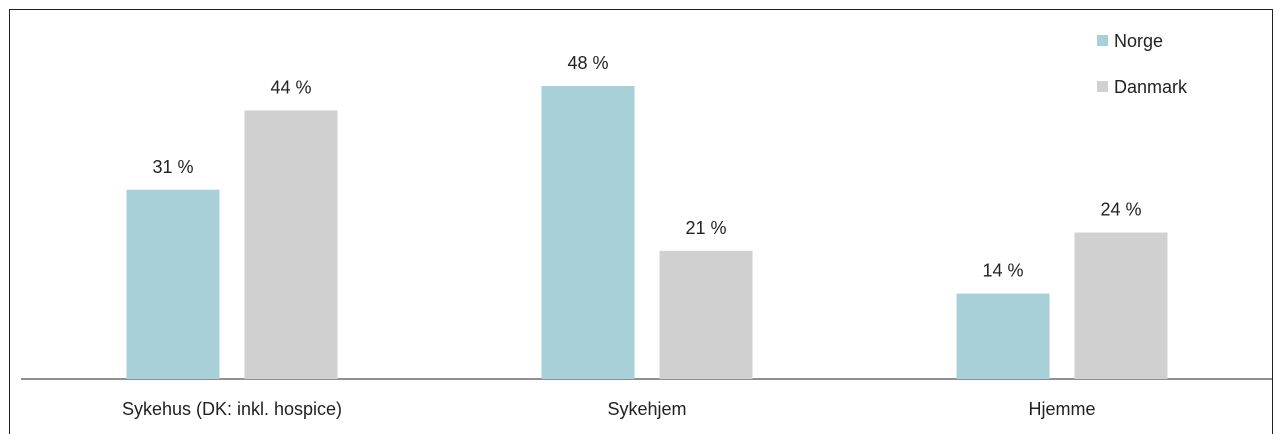 Image resolution: width=1274 pixels, height=434 pixels. What do you see at coordinates (1102, 40) in the screenshot?
I see `legend-swatch-norge` at bounding box center [1102, 40].